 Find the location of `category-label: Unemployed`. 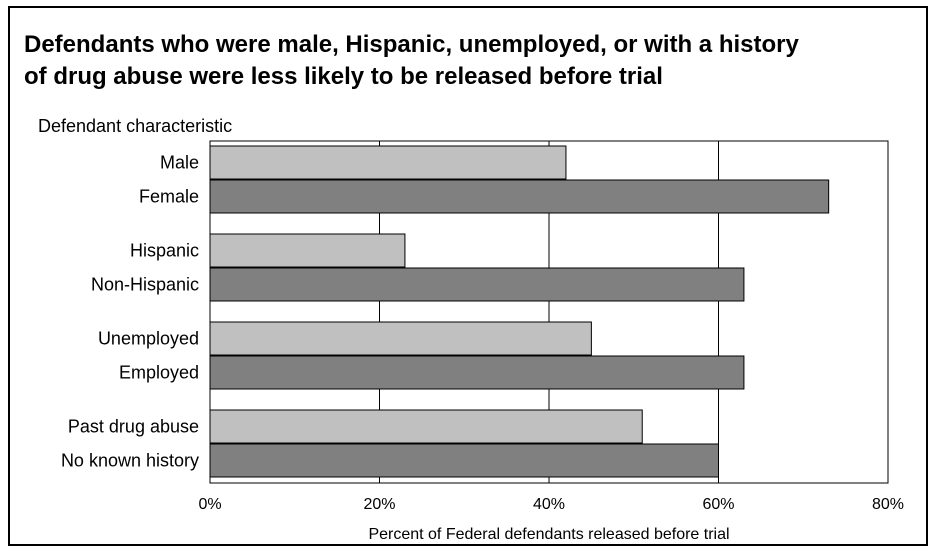

category-label: Unemployed is located at coordinates (148, 339).